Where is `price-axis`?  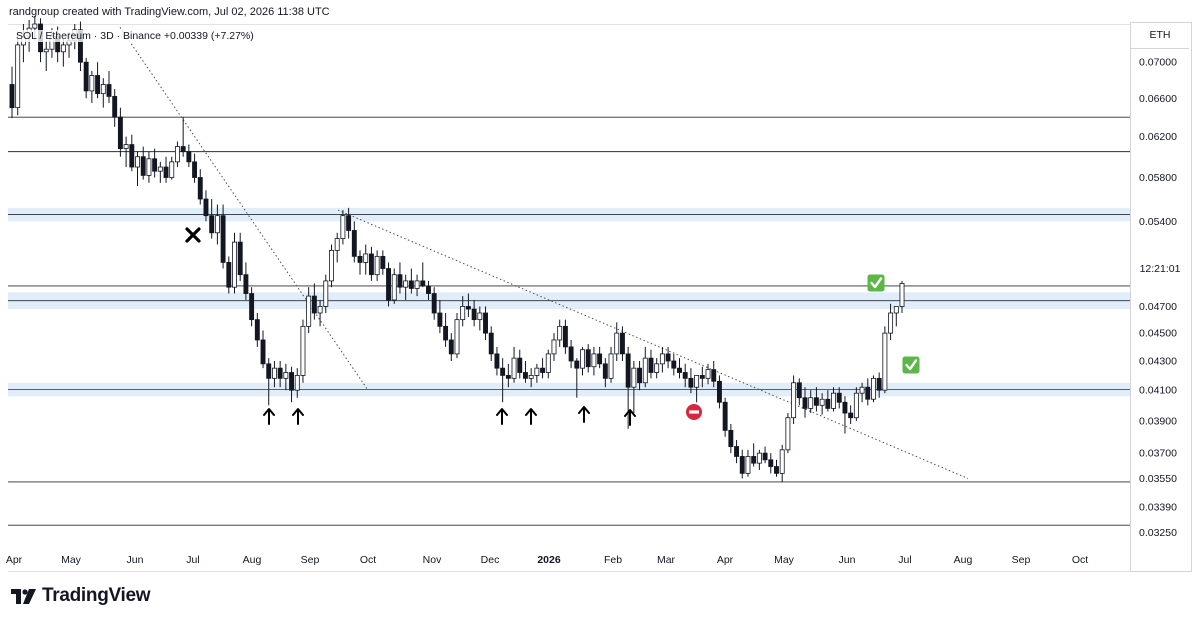
price-axis is located at coordinates (1161, 297).